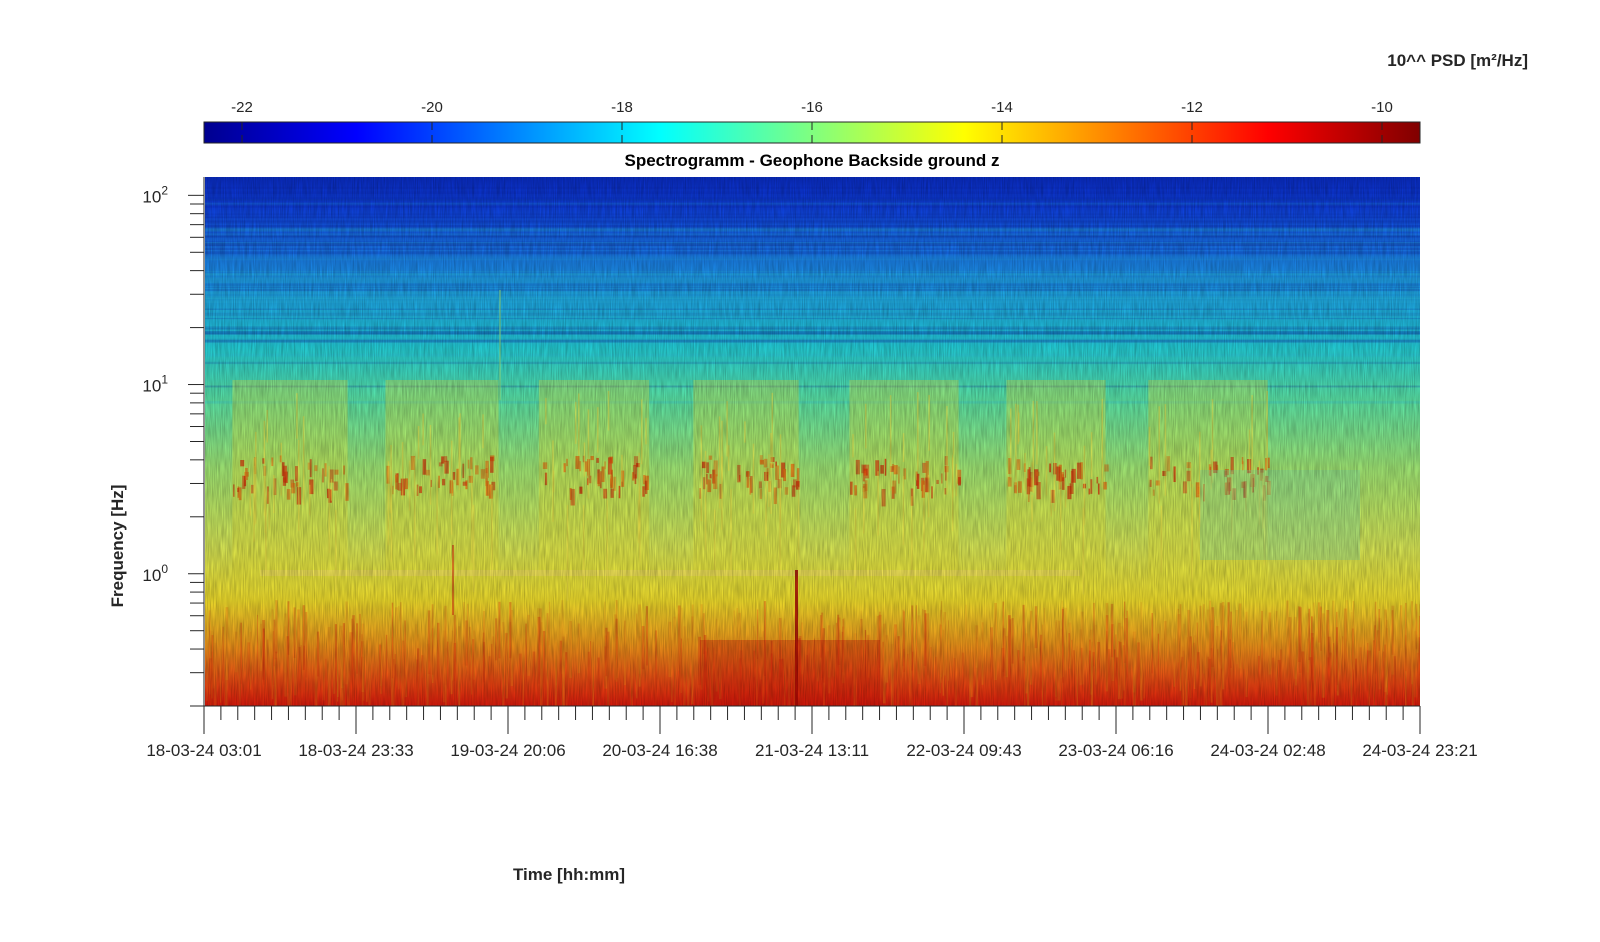  Describe the element at coordinates (569, 874) in the screenshot. I see `x-axis-label: Time [hh:mm]` at that location.